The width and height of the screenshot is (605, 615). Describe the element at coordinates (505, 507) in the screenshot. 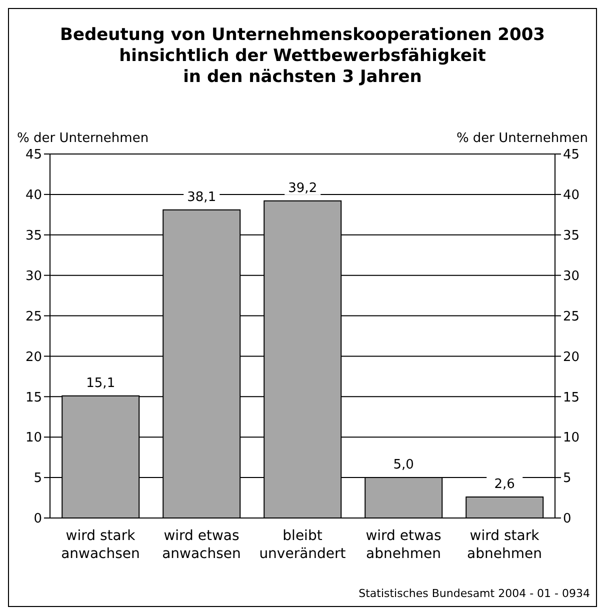

I see `bar` at that location.